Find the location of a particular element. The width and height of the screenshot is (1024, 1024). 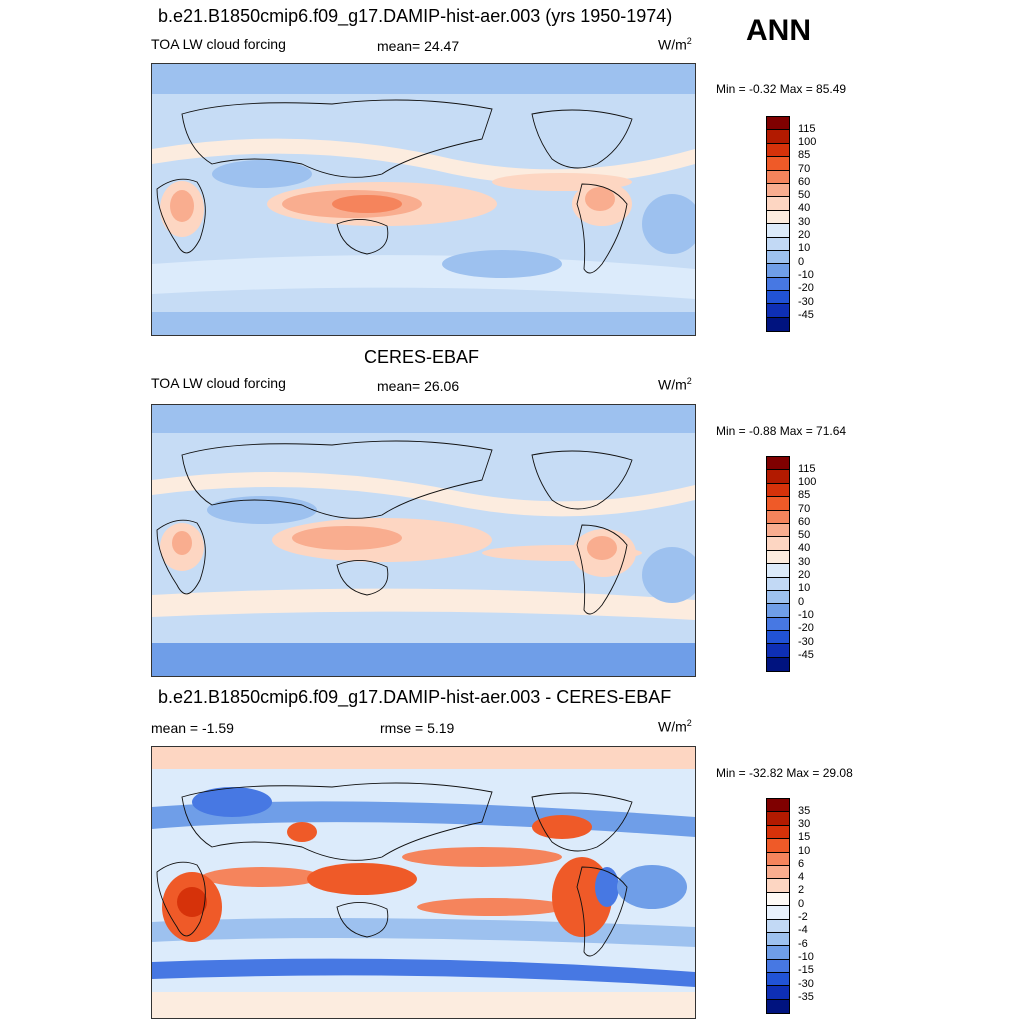

colorbar-label: 4 is located at coordinates (801, 877).